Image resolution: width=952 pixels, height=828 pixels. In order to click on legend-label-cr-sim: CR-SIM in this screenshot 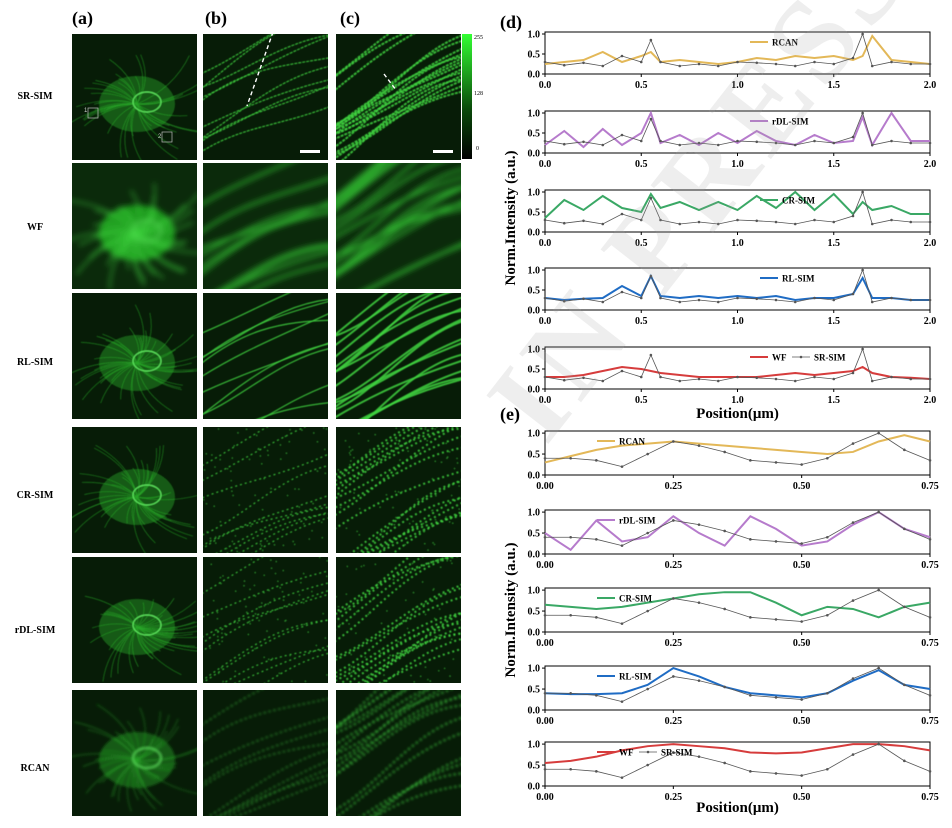, I will do `click(799, 201)`.